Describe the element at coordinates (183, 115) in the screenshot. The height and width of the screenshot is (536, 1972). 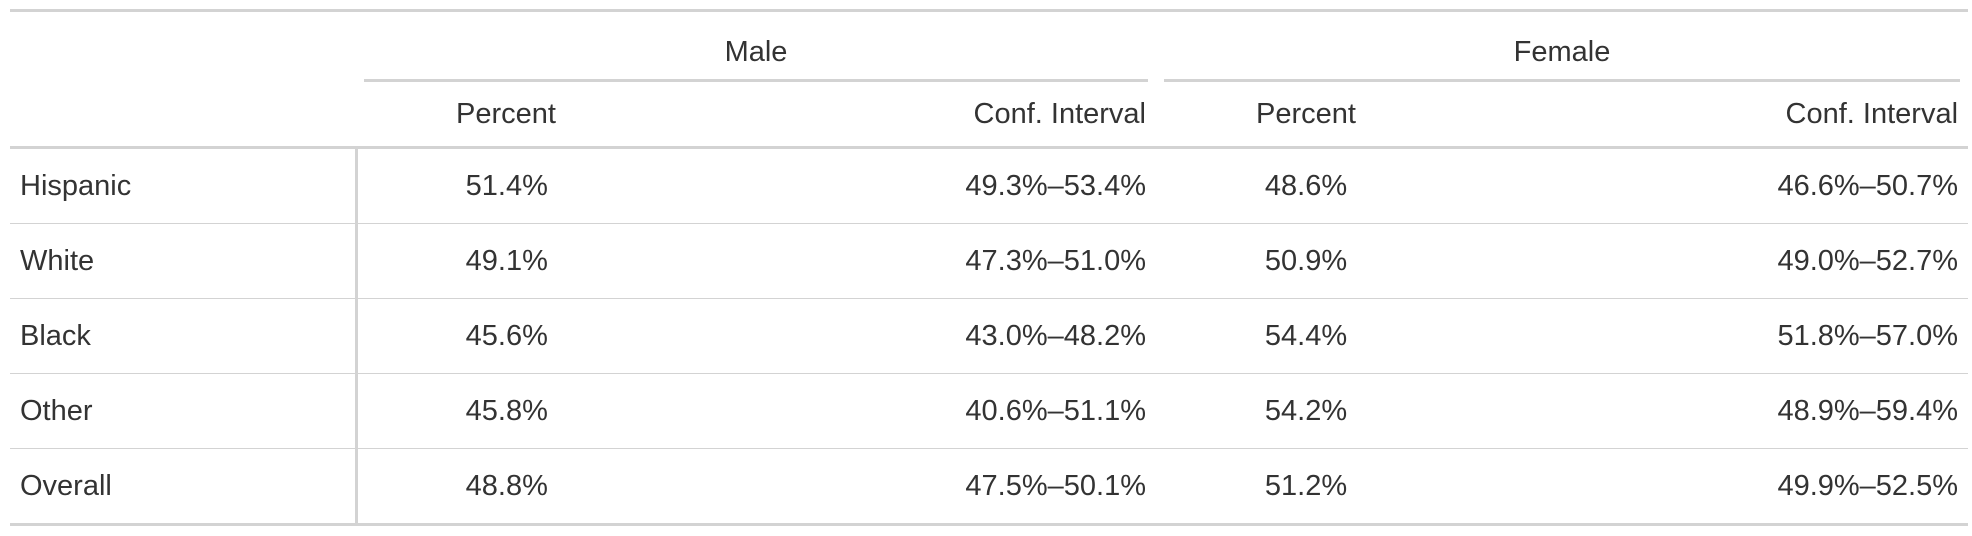
I see `stub-column-header` at that location.